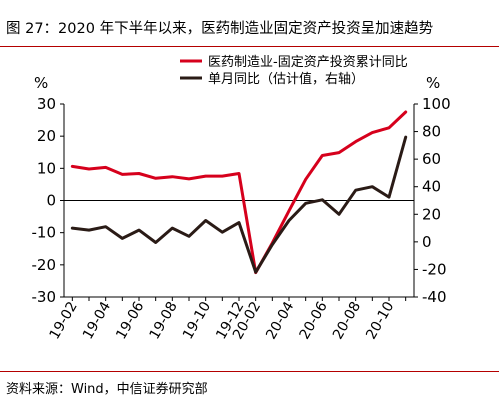 The height and width of the screenshot is (412, 499). Describe the element at coordinates (46, 104) in the screenshot. I see `y-left-tick-label: 30` at that location.